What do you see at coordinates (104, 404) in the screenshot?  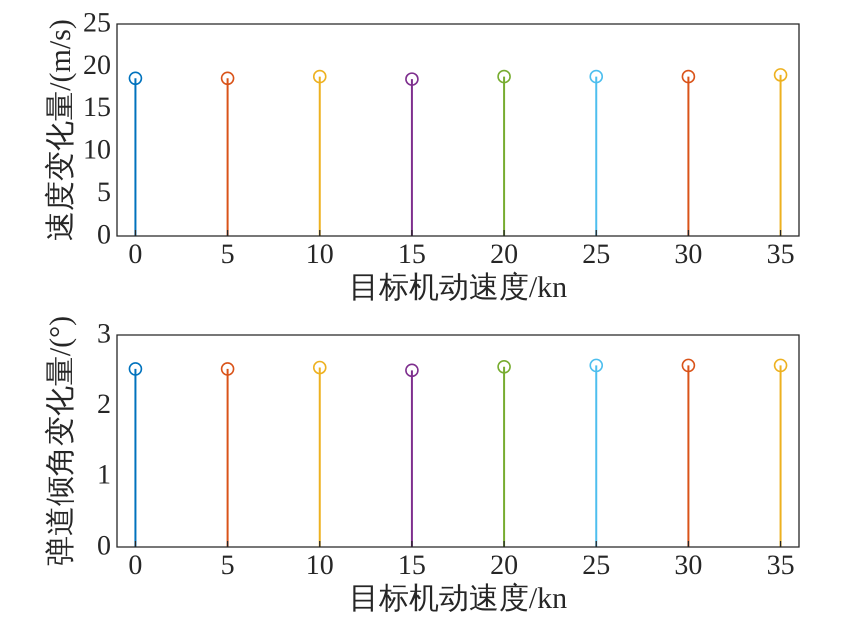 I see `y-tick-label: 2` at bounding box center [104, 404].